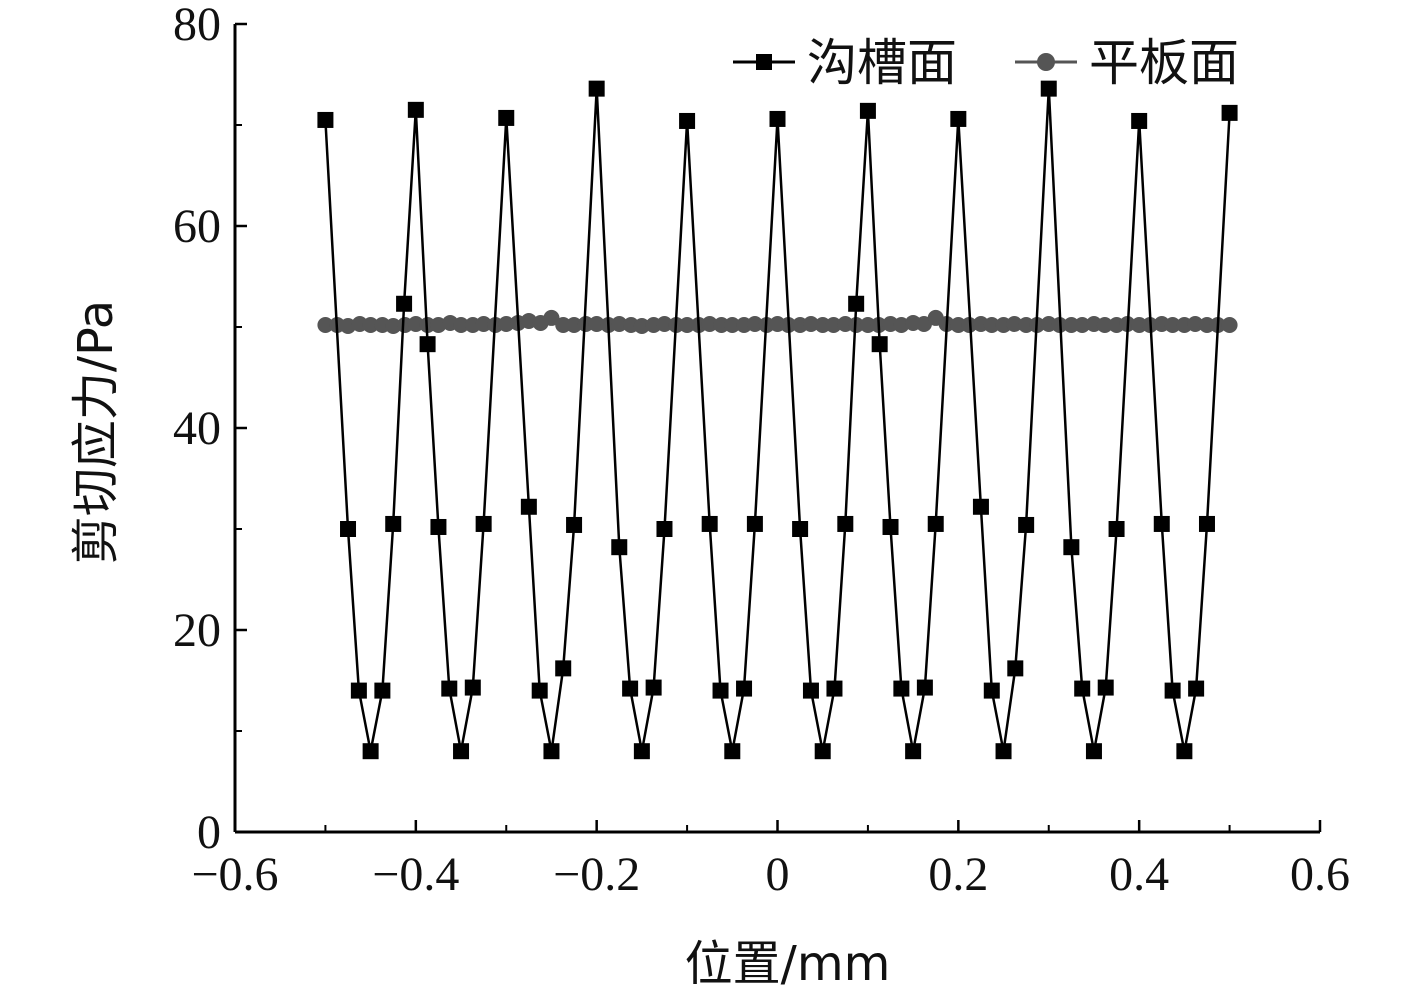  What do you see at coordinates (777, 321) in the screenshot?
I see `series-flat-plate` at bounding box center [777, 321].